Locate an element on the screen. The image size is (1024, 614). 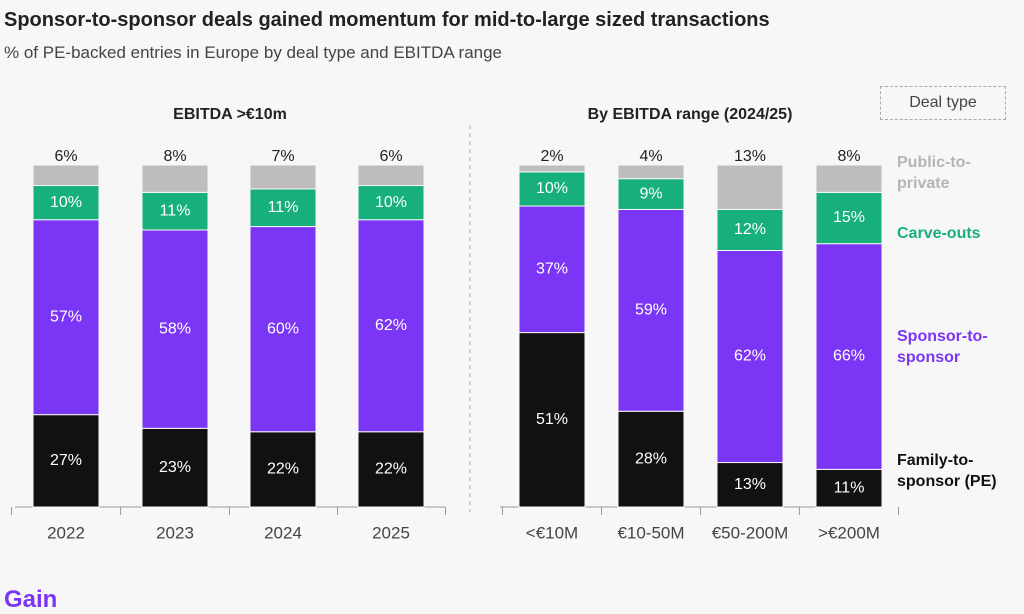
x-tick-label: €10-50M is located at coordinates (650, 532).